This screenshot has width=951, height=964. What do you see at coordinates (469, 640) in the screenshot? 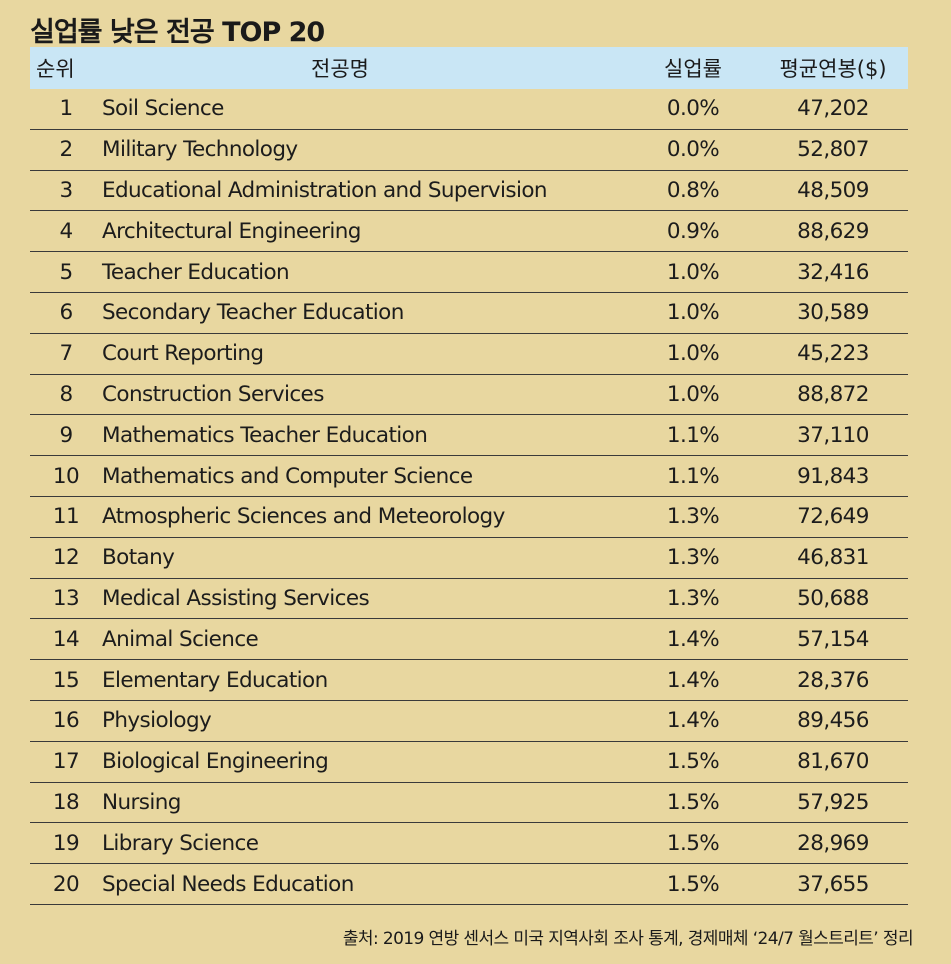
I see `table-row: 14 Animal Science 1.4% 57,154` at bounding box center [469, 640].